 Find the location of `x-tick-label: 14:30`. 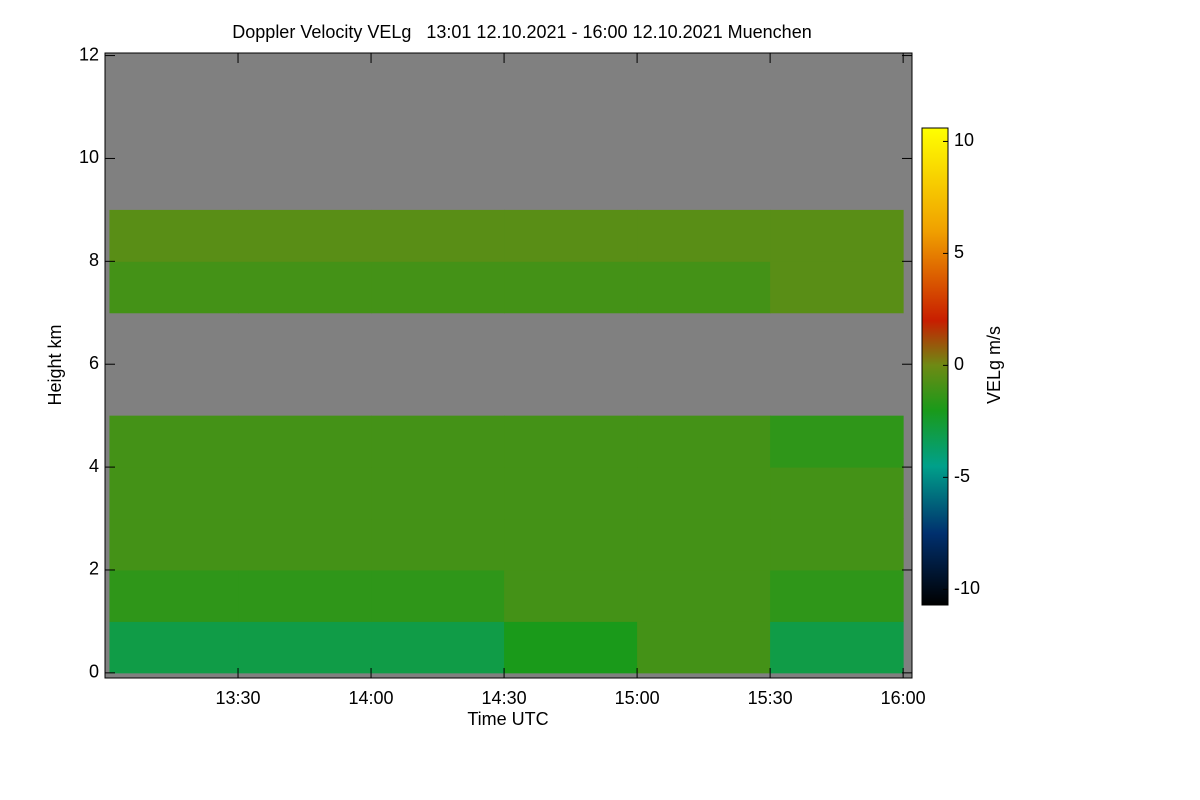

x-tick-label: 14:30 is located at coordinates (504, 698).